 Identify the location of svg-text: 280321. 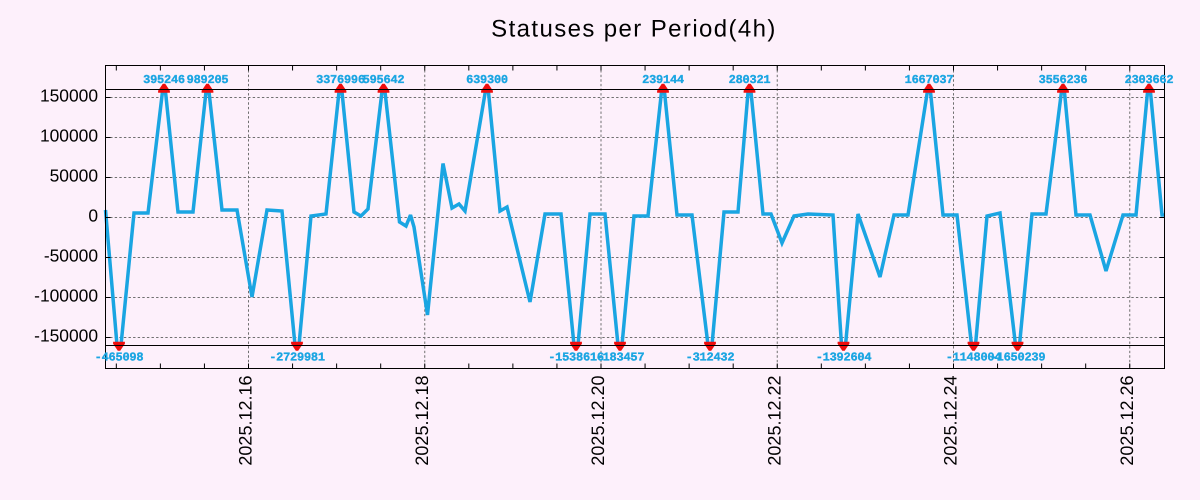
(750, 80).